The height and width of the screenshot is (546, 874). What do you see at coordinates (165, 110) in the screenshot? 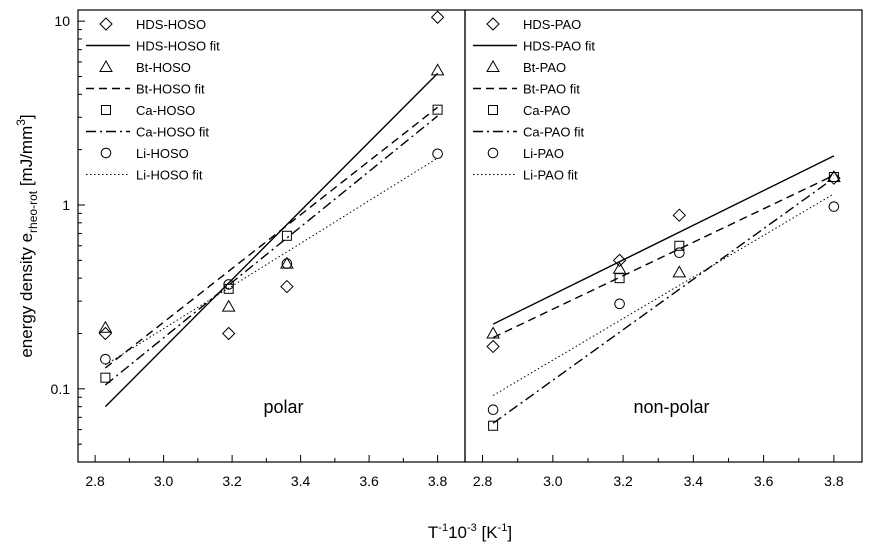
I see `legend-label: Ca-HOSO` at bounding box center [165, 110].